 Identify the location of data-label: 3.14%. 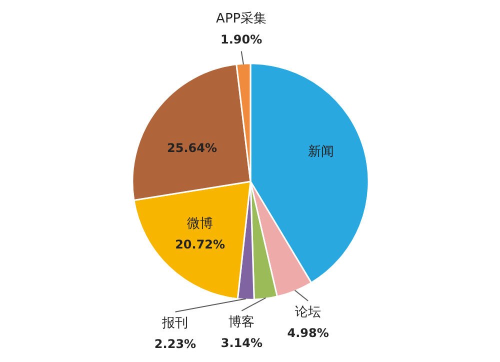
(241, 343).